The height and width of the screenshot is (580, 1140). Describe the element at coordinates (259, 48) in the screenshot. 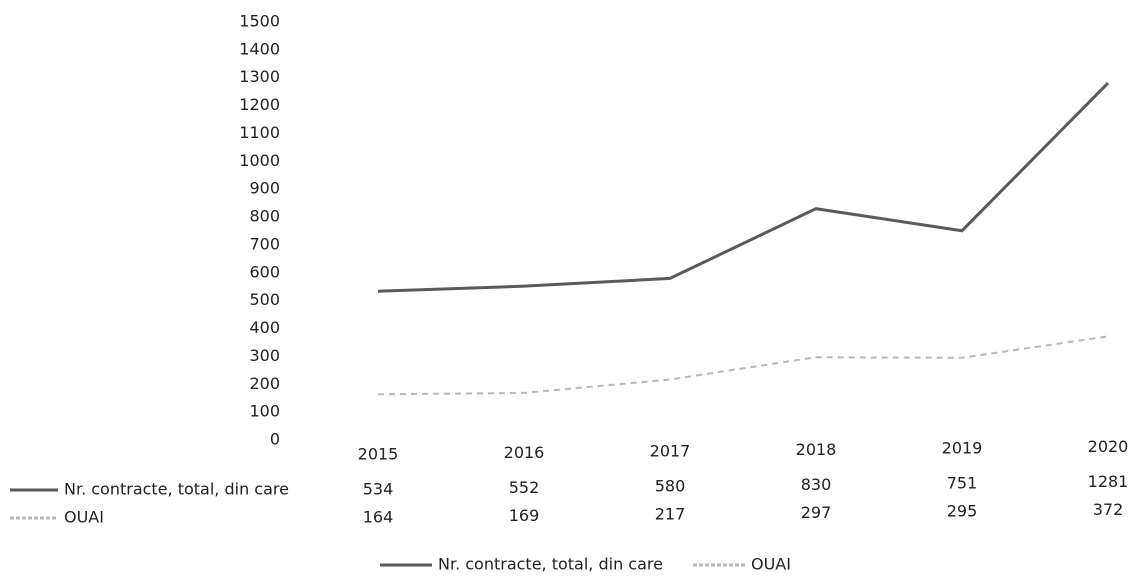

I see `y-tick-label: 1400` at that location.